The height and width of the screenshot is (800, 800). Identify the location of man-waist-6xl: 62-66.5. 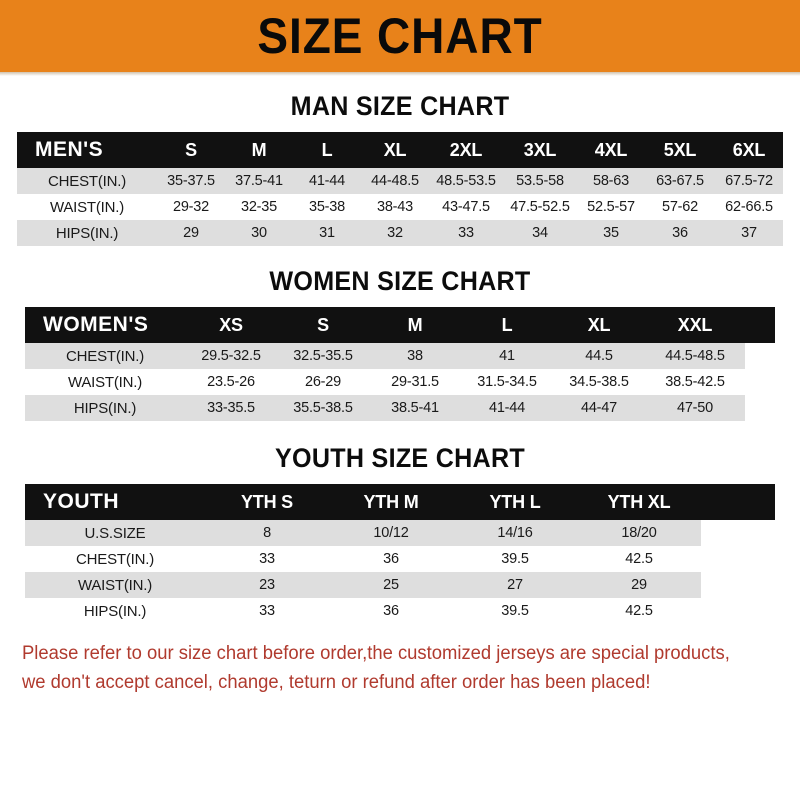
(749, 207).